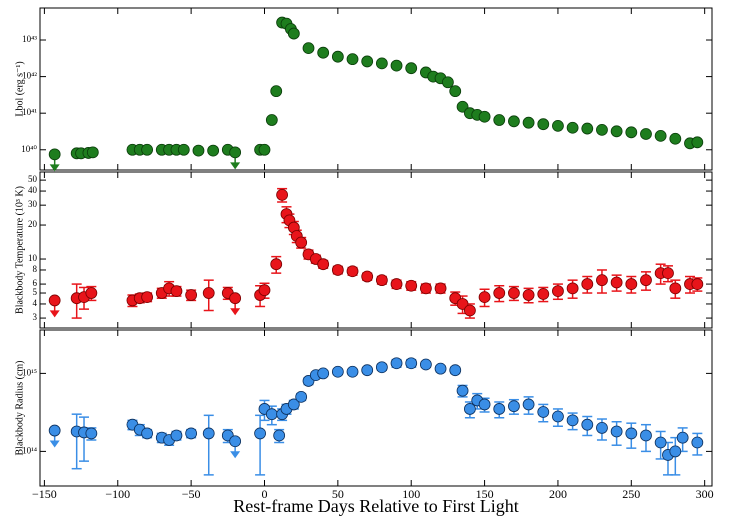 This screenshot has height=518, width=740. I want to click on y-tick-label: 10¹⁴, so click(29, 450).